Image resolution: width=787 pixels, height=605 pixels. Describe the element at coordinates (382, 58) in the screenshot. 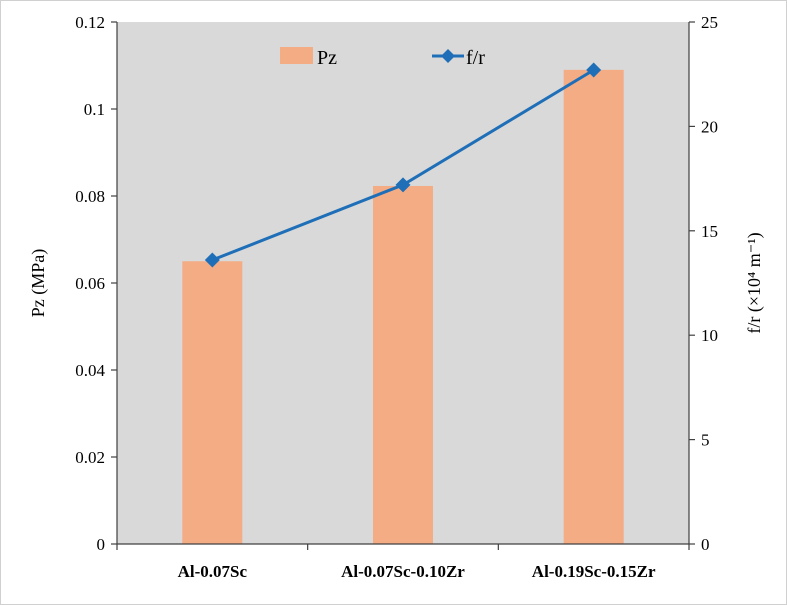

I see `legend: Pz f/r` at that location.